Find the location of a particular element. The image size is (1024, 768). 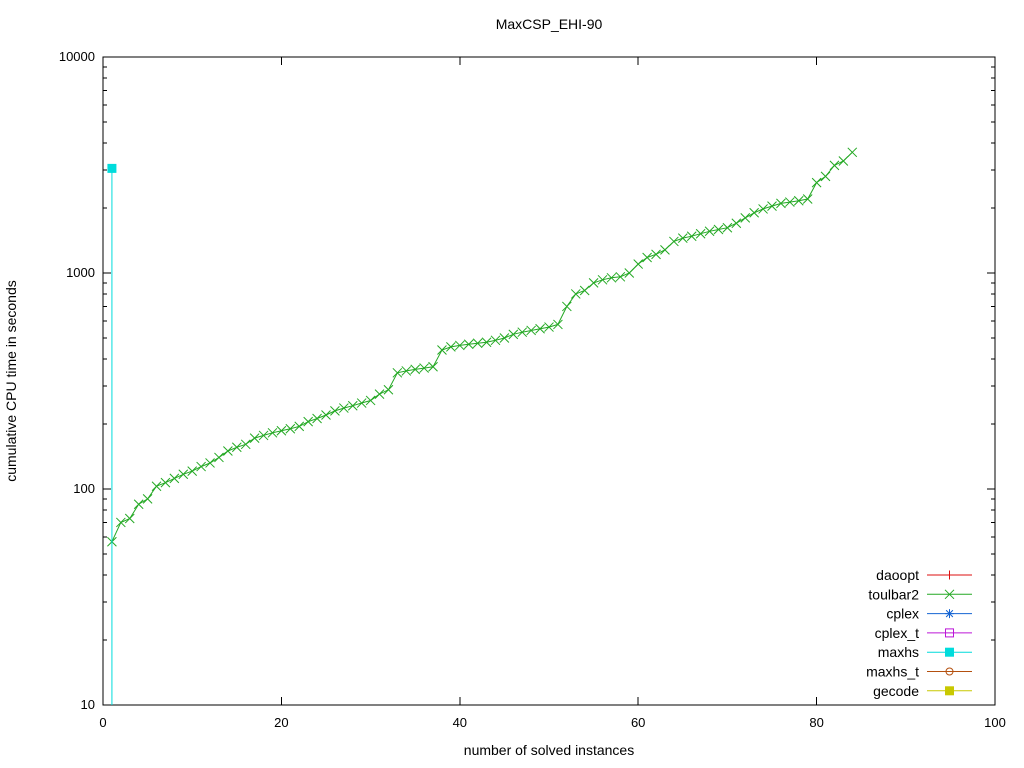

legend-marker-open-square-icon is located at coordinates (949, 633).